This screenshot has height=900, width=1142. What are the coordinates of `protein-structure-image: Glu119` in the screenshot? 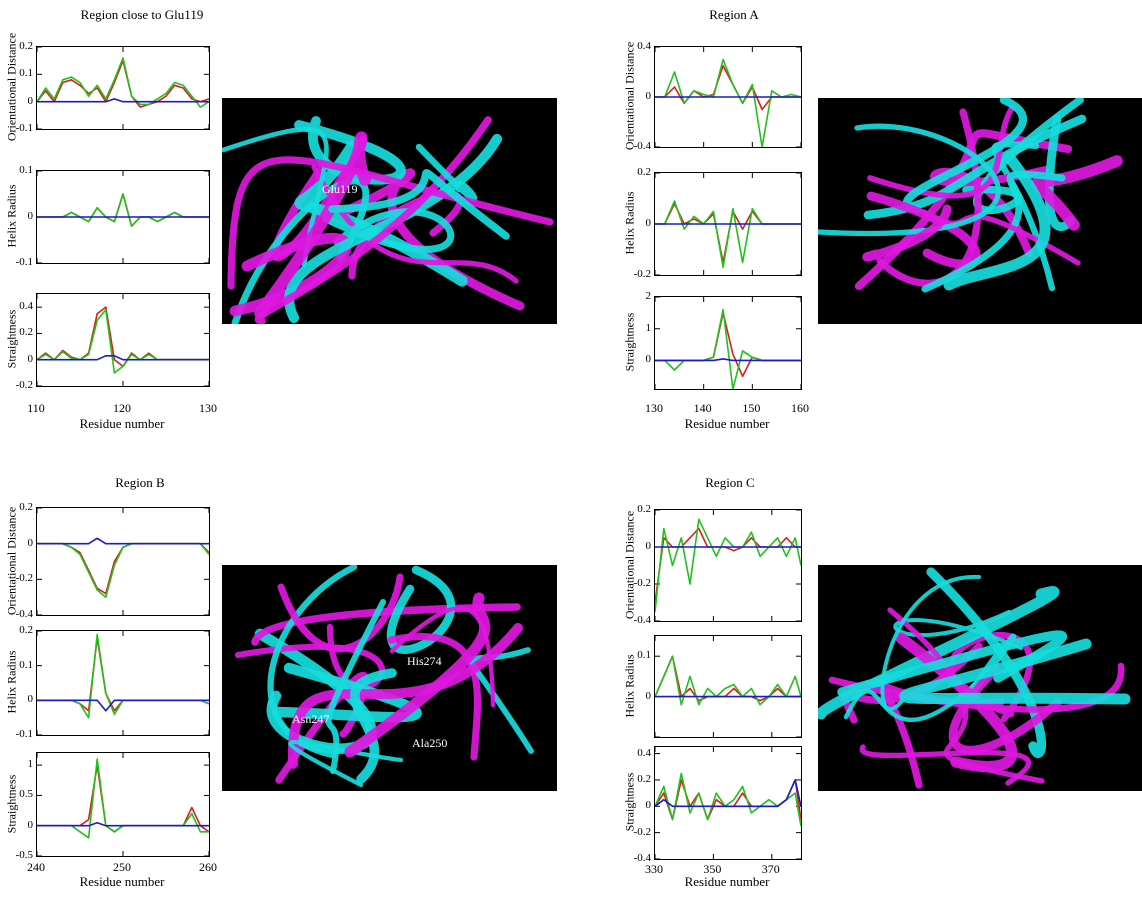 It's located at (389, 211).